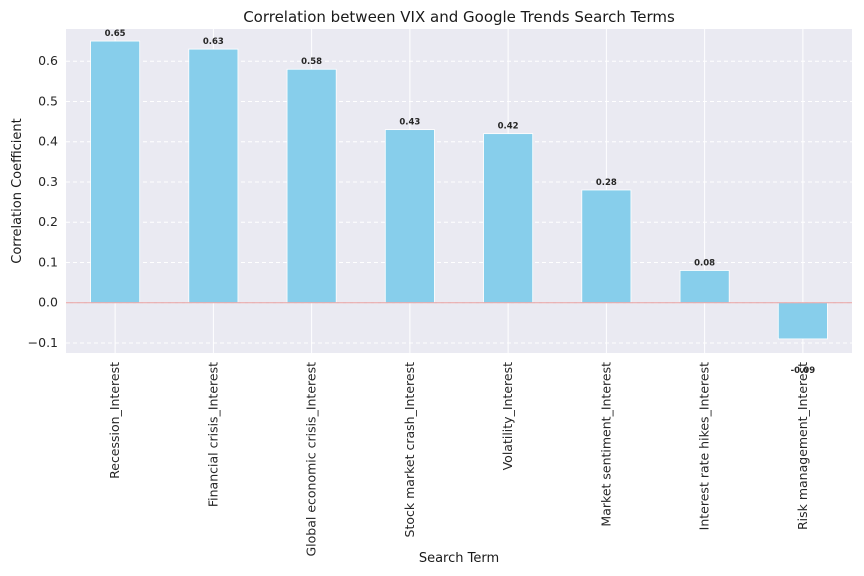  Describe the element at coordinates (115, 34) in the screenshot. I see `data-label: 0.65` at that location.